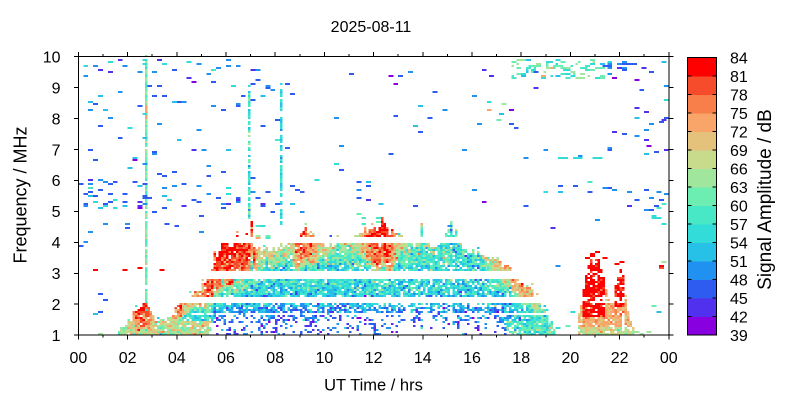 The width and height of the screenshot is (800, 400). I want to click on svg-text: 06, so click(226, 358).